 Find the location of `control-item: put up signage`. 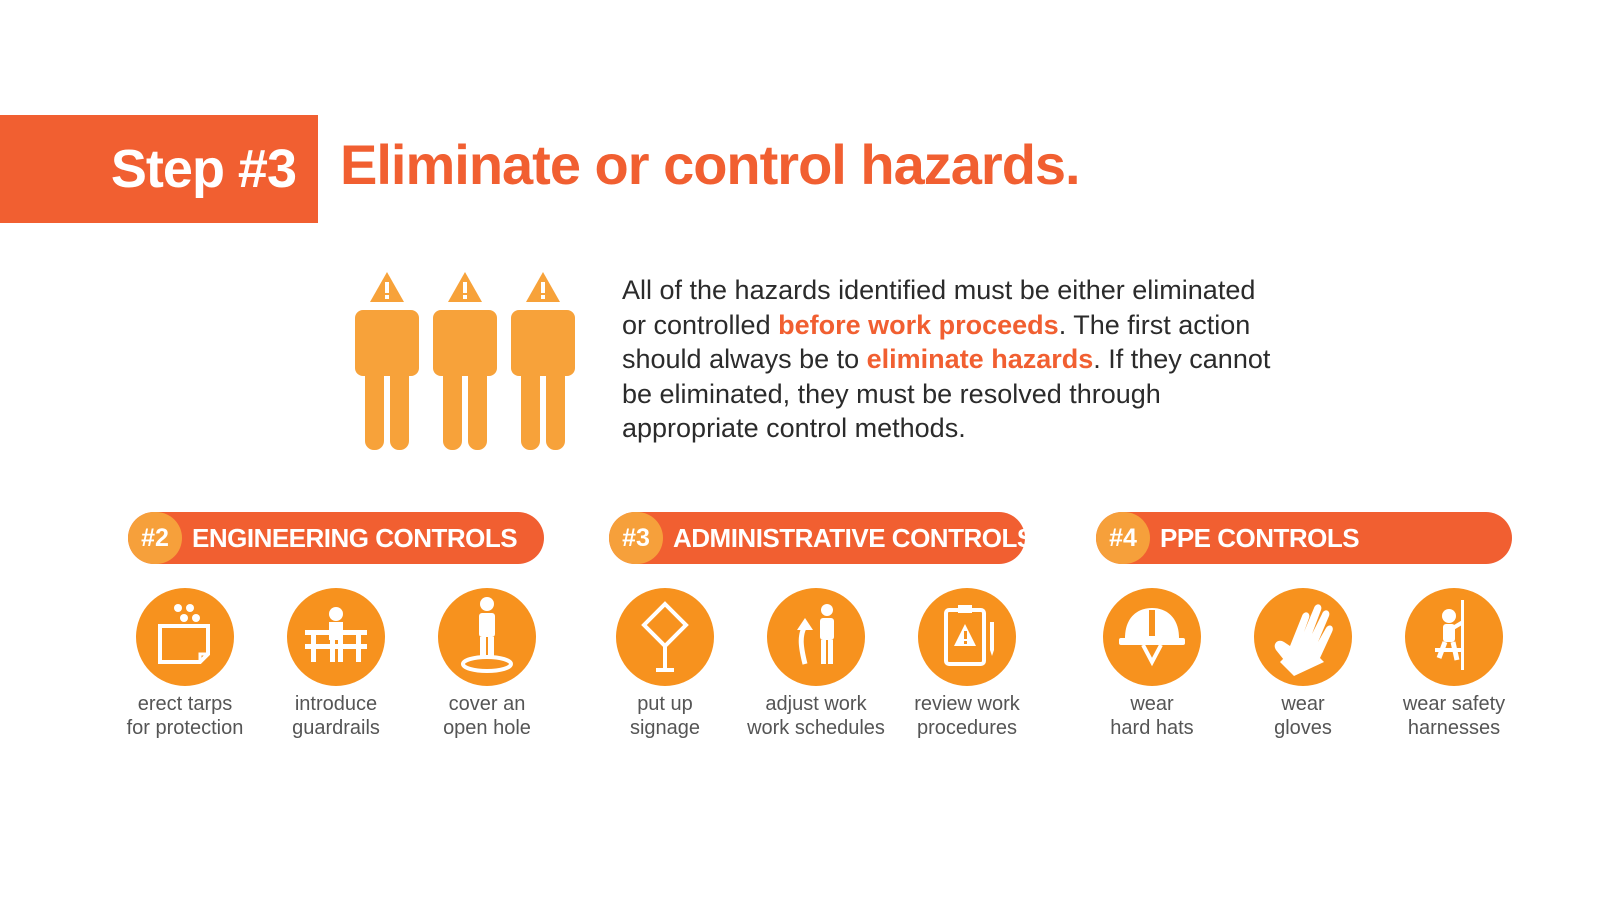

control-item: put up signage is located at coordinates (665, 664).